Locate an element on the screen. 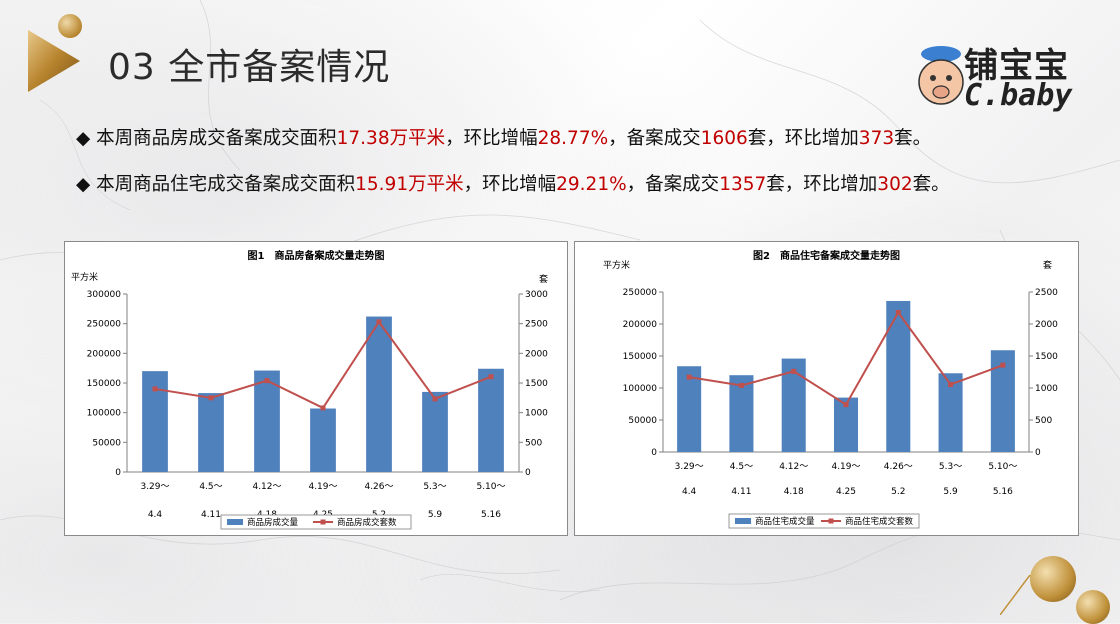 This screenshot has width=1120, height=624. bullet-text: 本周商品住宅成交备案成交面积 is located at coordinates (226, 184).